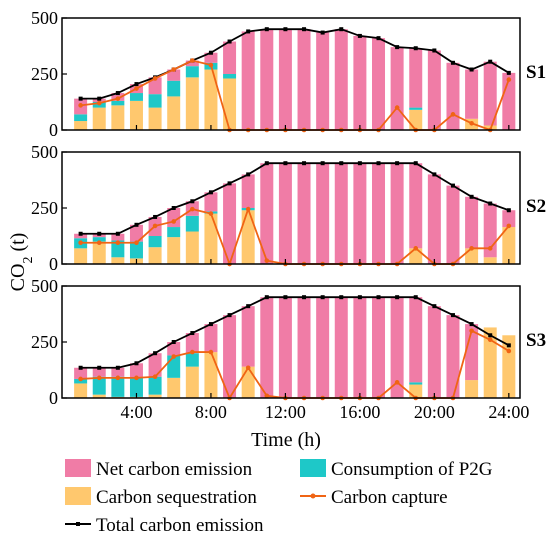  Describe the element at coordinates (180, 525) in the screenshot. I see `legend-label-total: Total carbon emission` at that location.